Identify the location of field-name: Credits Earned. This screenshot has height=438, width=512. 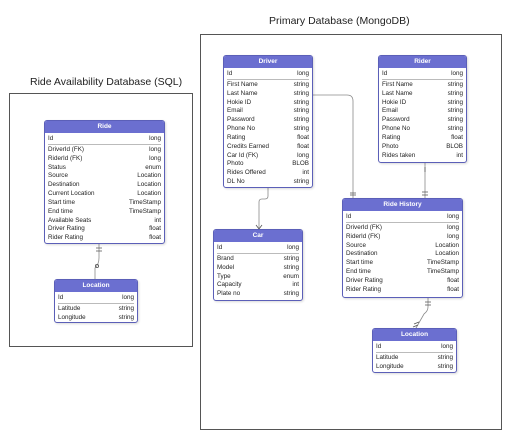
(248, 146).